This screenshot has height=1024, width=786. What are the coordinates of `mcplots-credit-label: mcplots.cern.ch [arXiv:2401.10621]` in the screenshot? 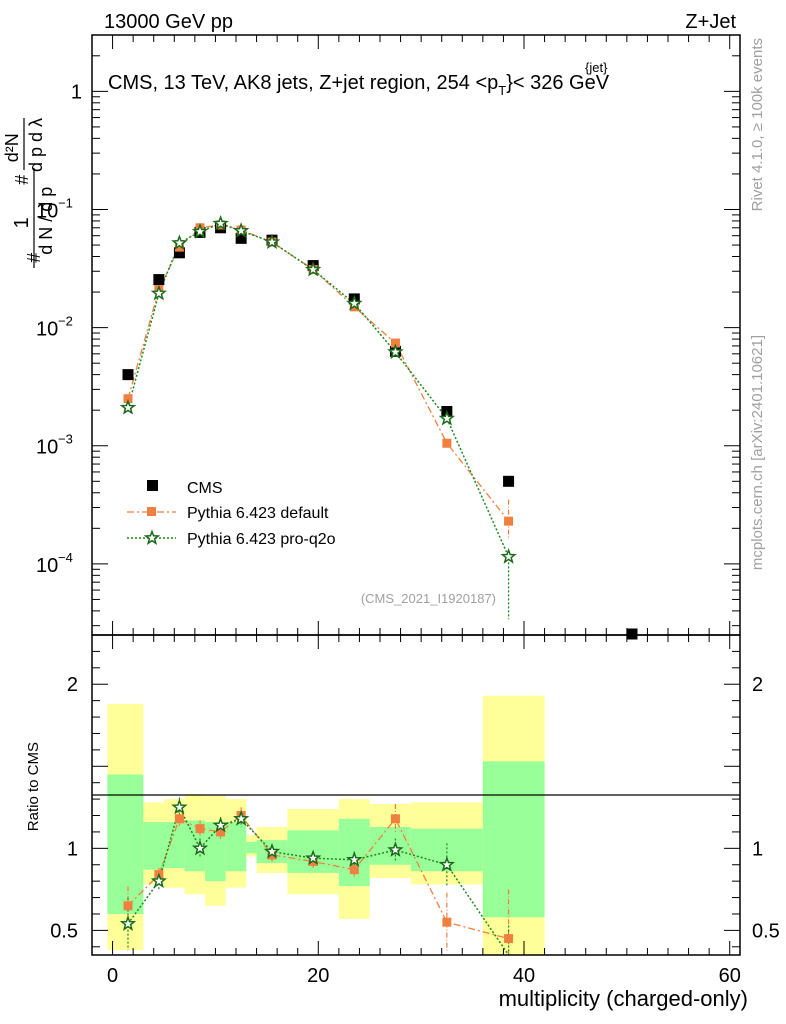 It's located at (757, 452).